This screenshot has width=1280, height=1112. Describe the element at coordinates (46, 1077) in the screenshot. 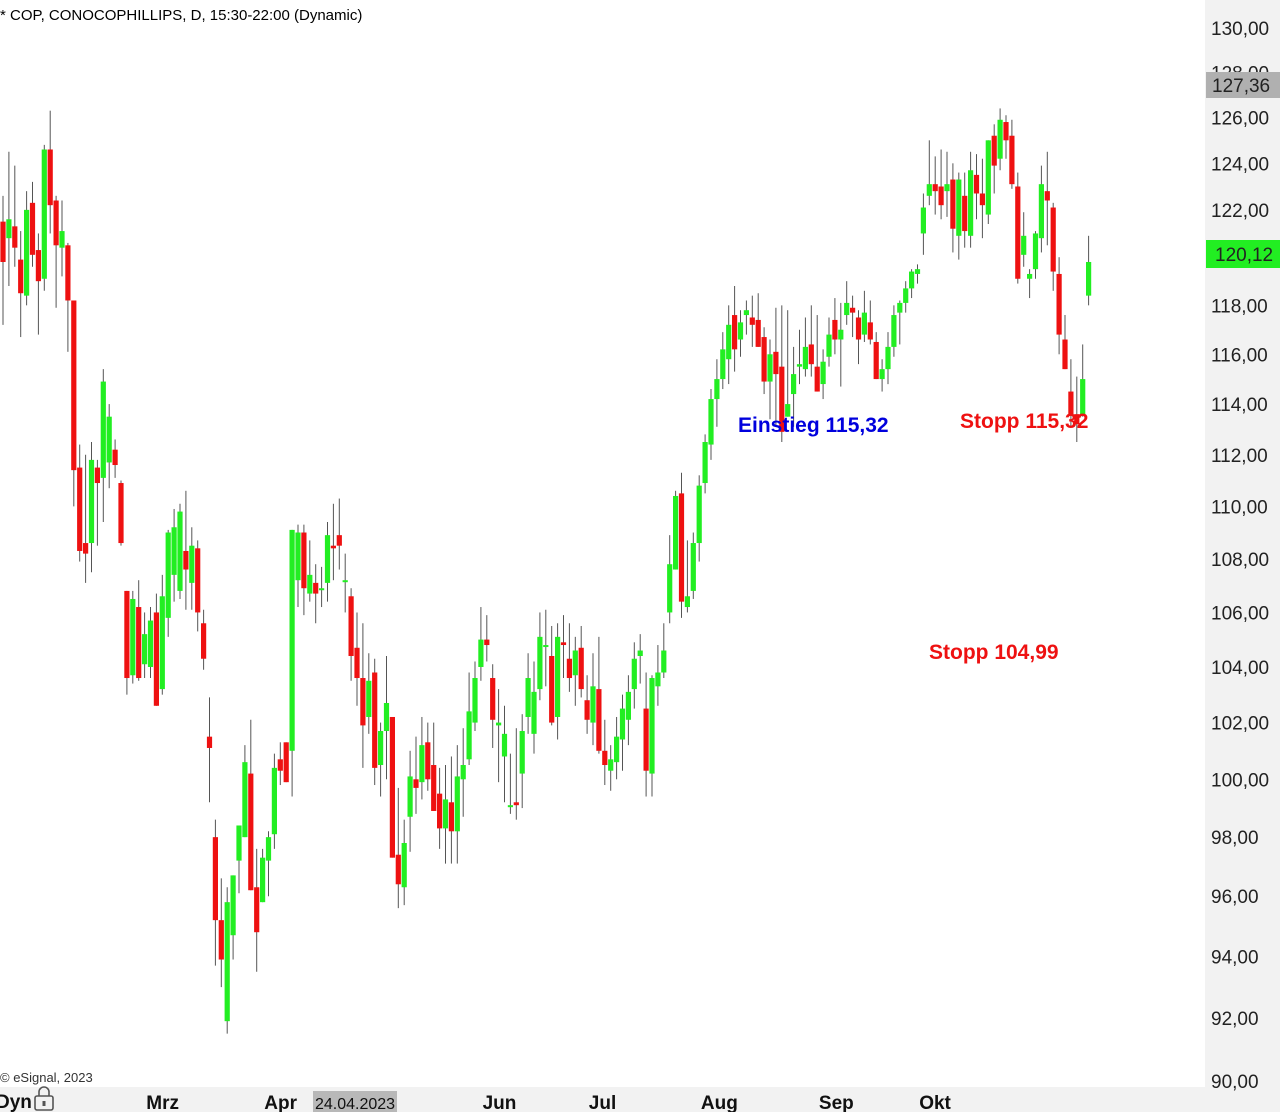

I see `copyright-text: © eSignal, 2023` at that location.